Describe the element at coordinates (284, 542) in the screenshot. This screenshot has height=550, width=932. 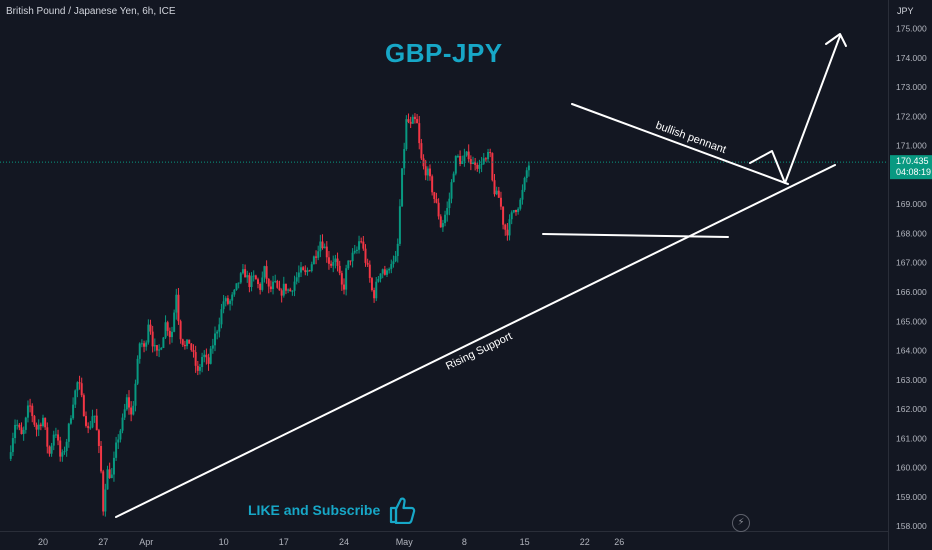
I see `time-tick-label: 17` at that location.